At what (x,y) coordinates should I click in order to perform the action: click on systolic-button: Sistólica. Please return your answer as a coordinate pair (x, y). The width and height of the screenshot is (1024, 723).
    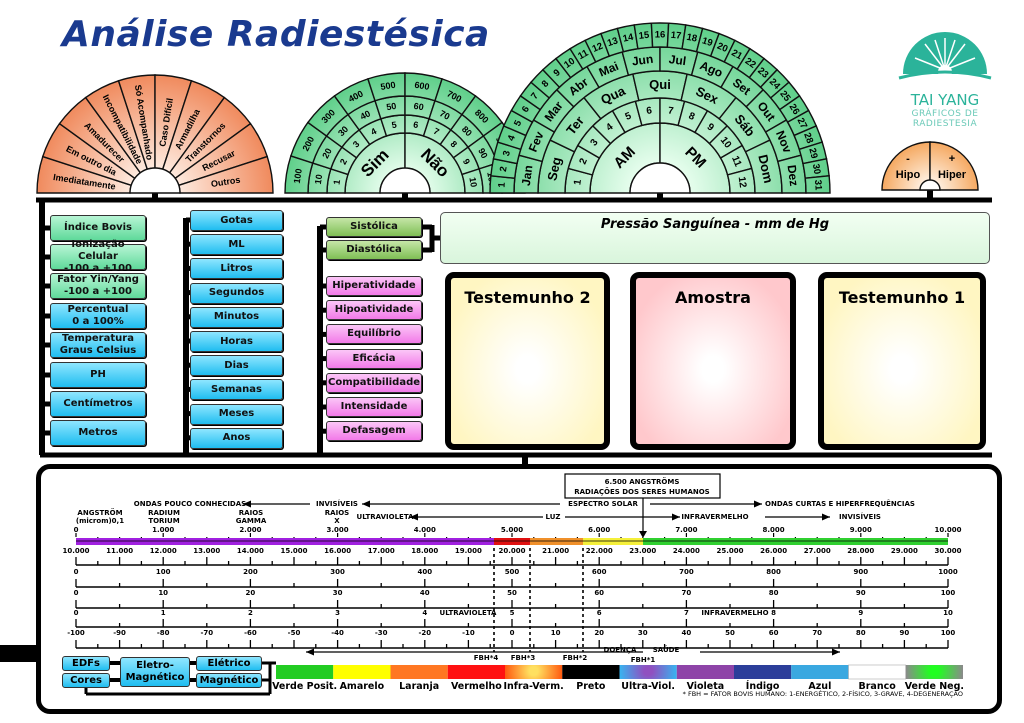
    Looking at the image, I should click on (374, 227).